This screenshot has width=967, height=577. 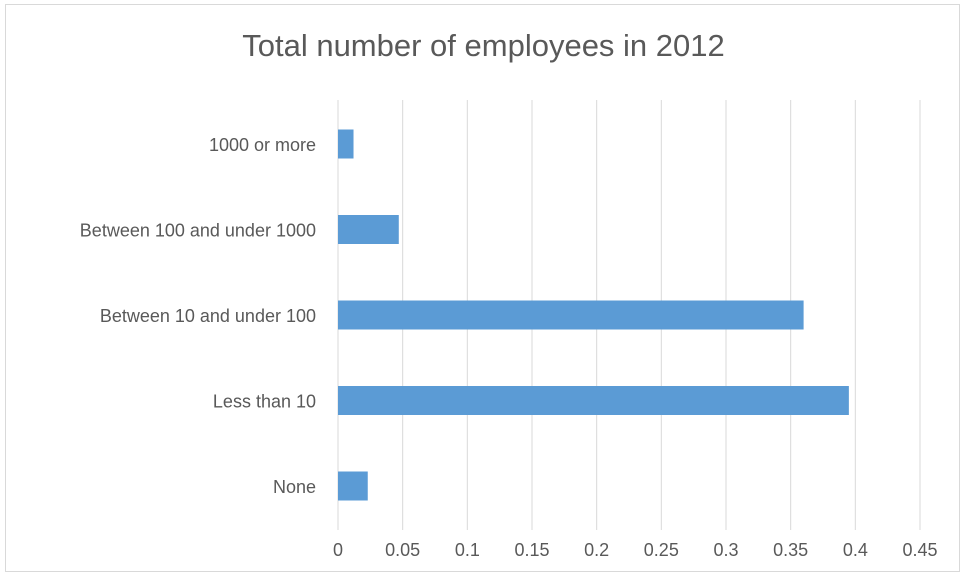 I want to click on category-label: 1000 or more, so click(x=262, y=145).